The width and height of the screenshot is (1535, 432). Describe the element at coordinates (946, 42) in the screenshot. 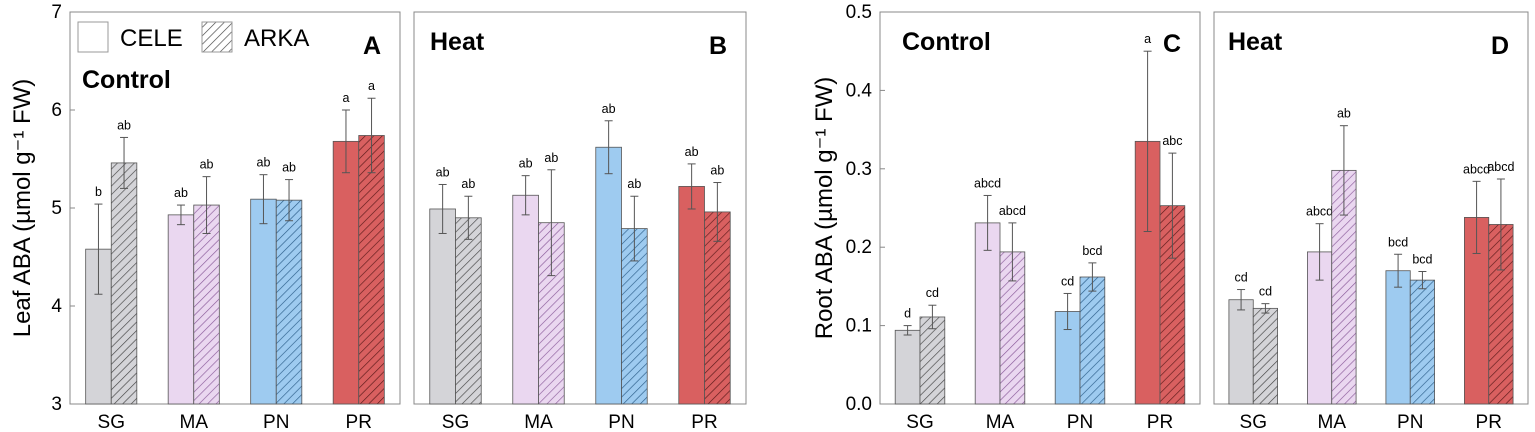

I see `treatment-label-c: Control` at that location.